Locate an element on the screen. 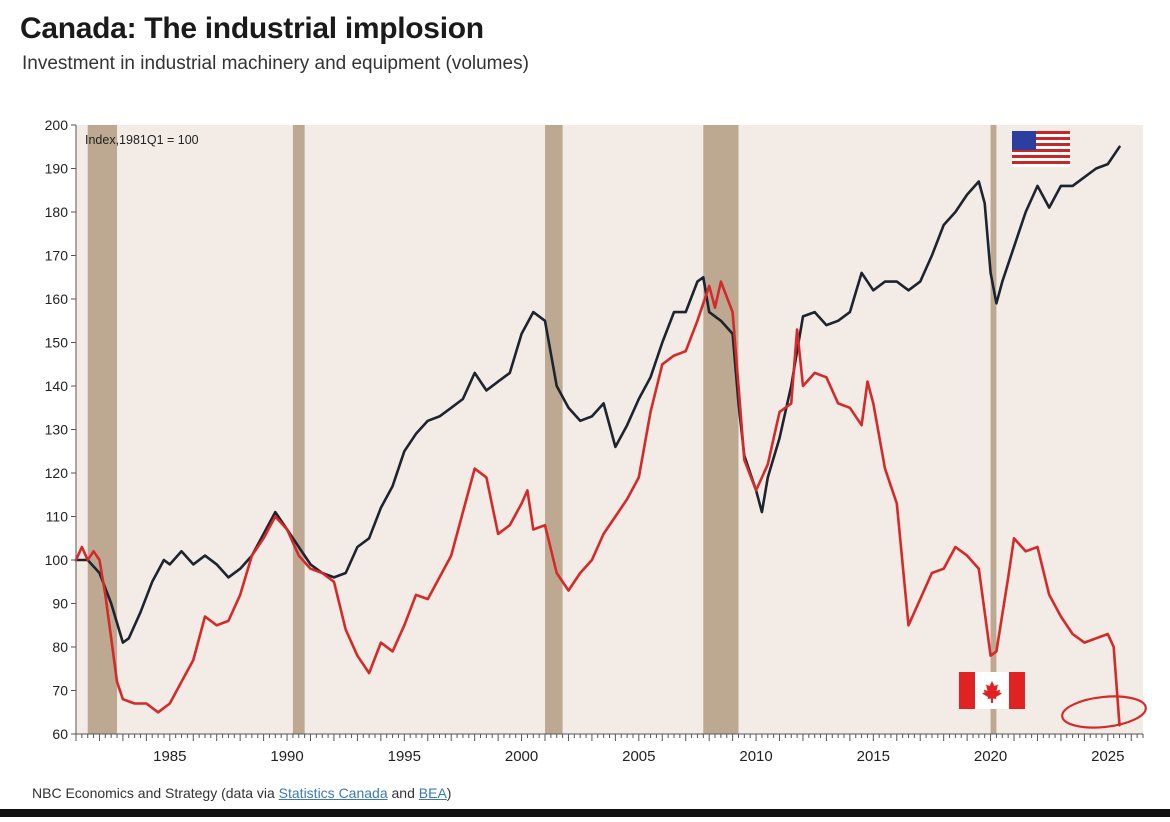 The image size is (1170, 822). y-tick-label-130: 130 is located at coordinates (57, 430).